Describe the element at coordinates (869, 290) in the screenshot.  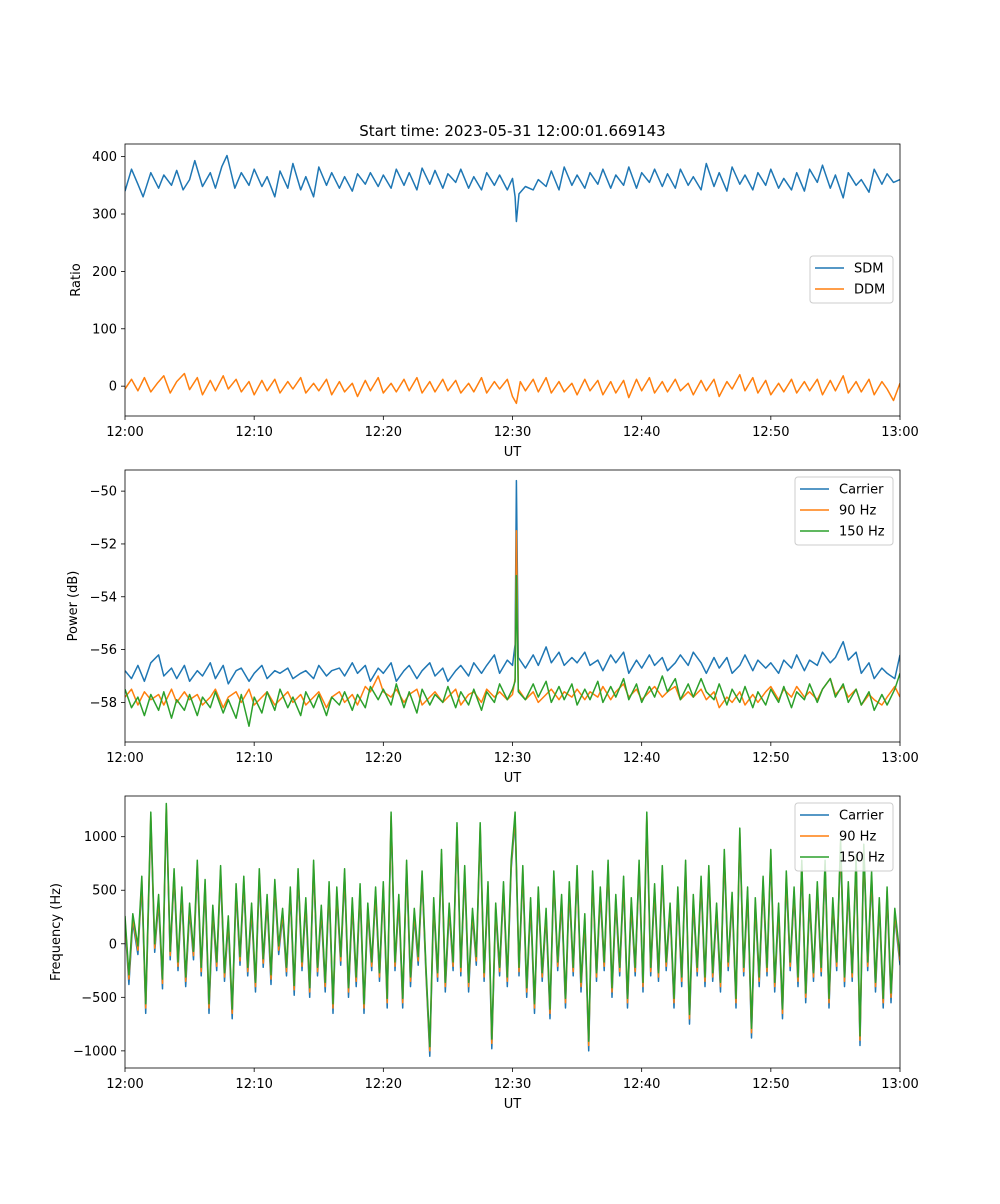
I see `legend-label: DDM` at that location.